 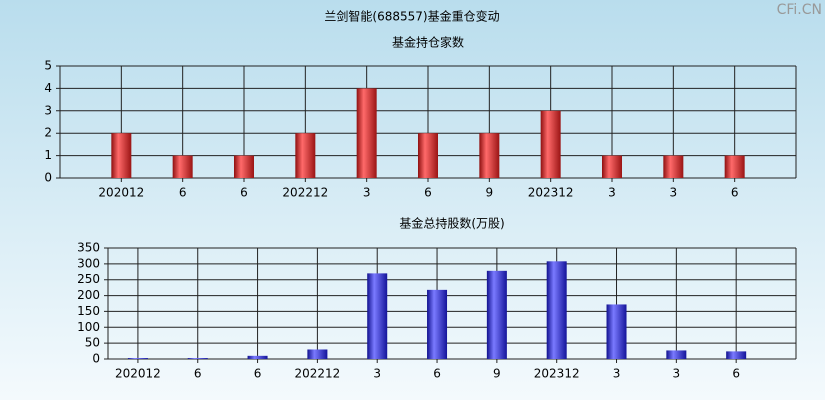 What do you see at coordinates (88, 295) in the screenshot?
I see `y-tick-label: 200` at bounding box center [88, 295].